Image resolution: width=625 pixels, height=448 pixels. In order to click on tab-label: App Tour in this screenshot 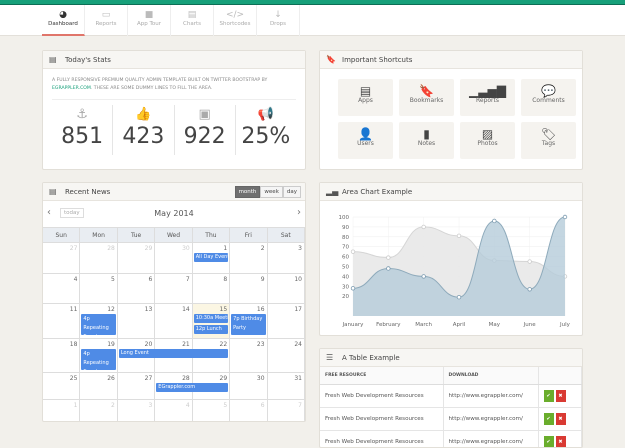, I will do `click(149, 24)`.